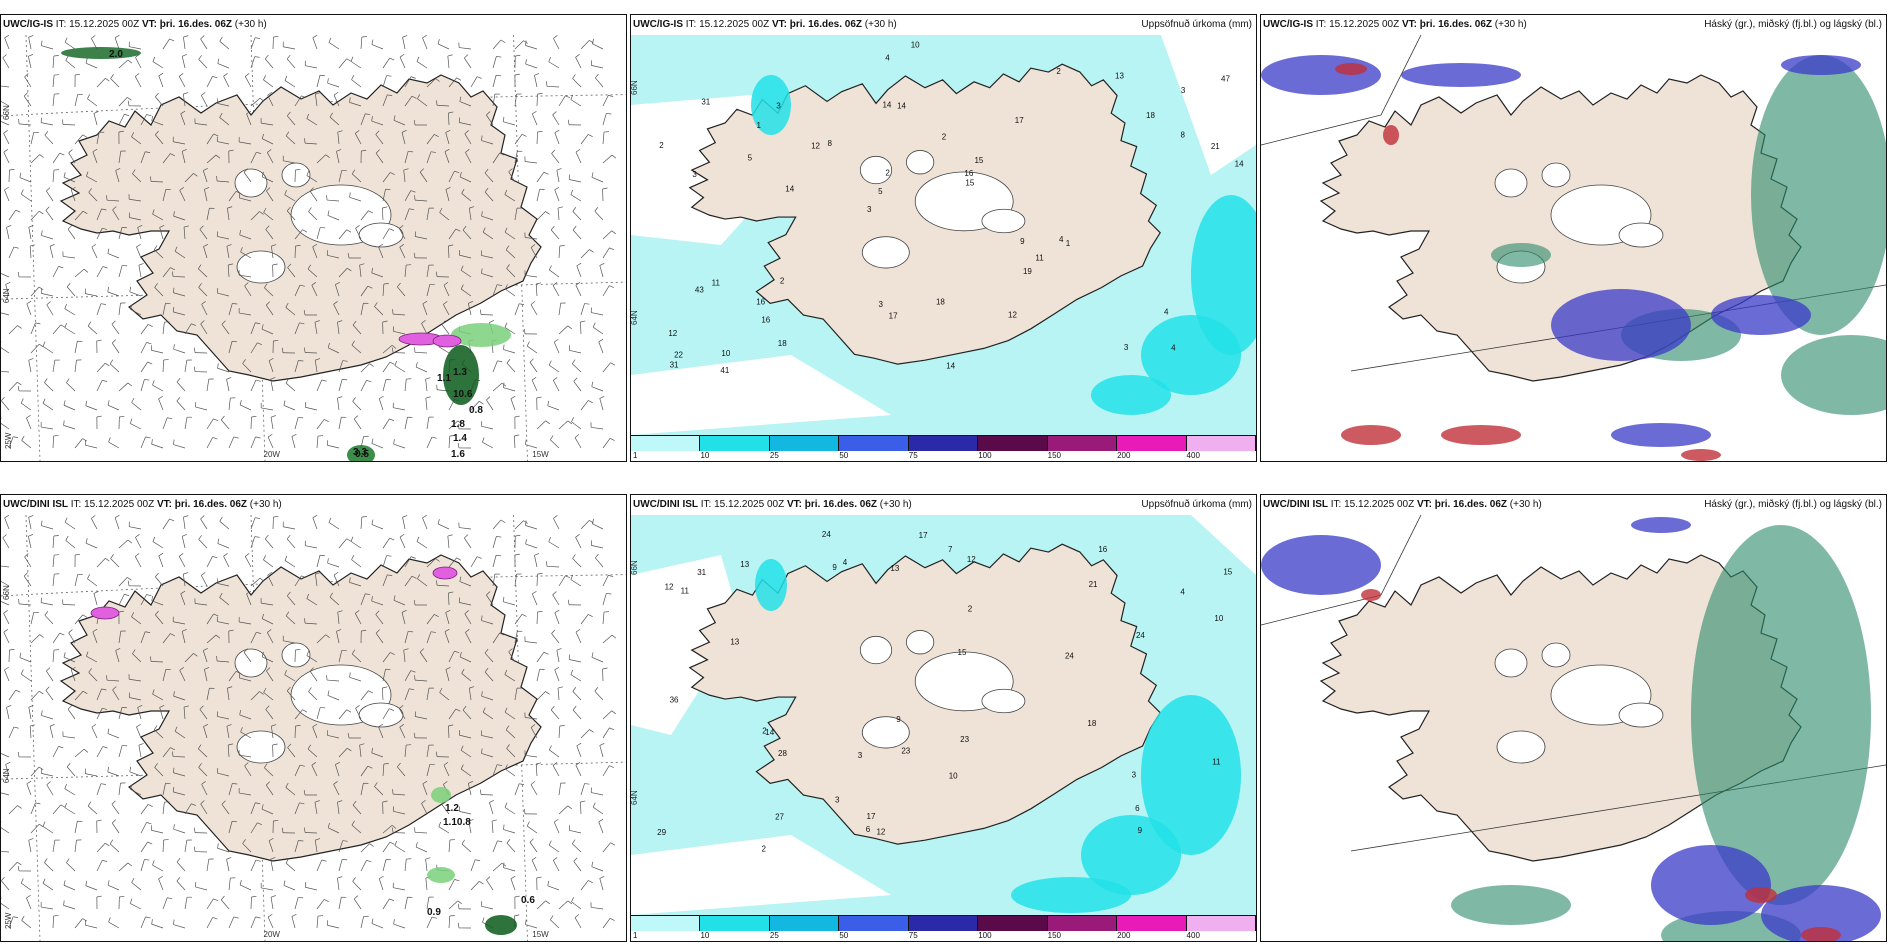 The width and height of the screenshot is (1900, 950). I want to click on precip-amount-label: 31, so click(674, 364).